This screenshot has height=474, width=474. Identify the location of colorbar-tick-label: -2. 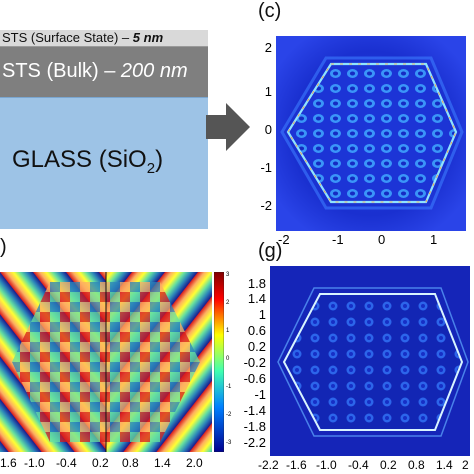
(229, 415).